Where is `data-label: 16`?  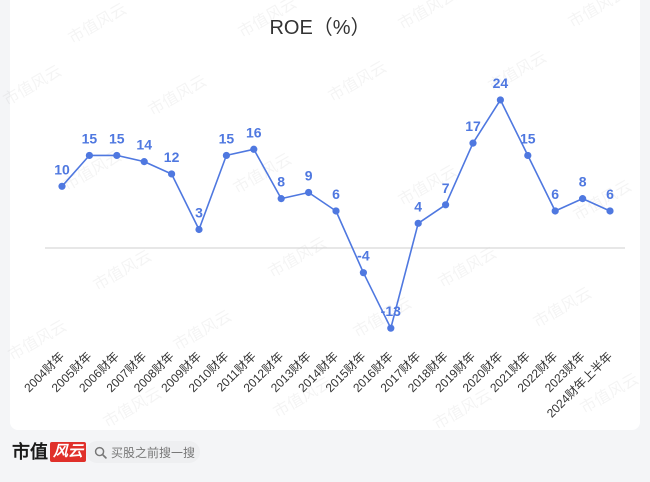 data-label: 16 is located at coordinates (254, 132).